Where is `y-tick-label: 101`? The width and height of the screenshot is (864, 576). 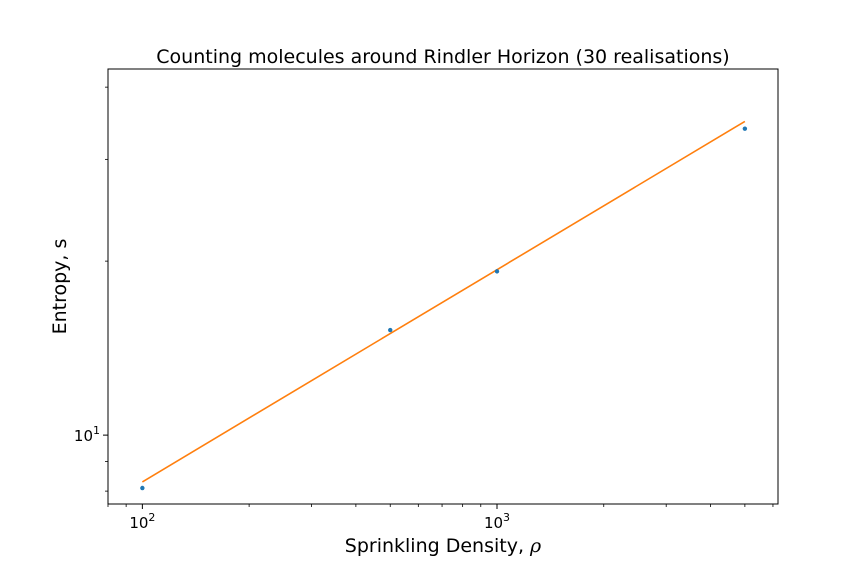 y-tick-label: 101 is located at coordinates (87, 434).